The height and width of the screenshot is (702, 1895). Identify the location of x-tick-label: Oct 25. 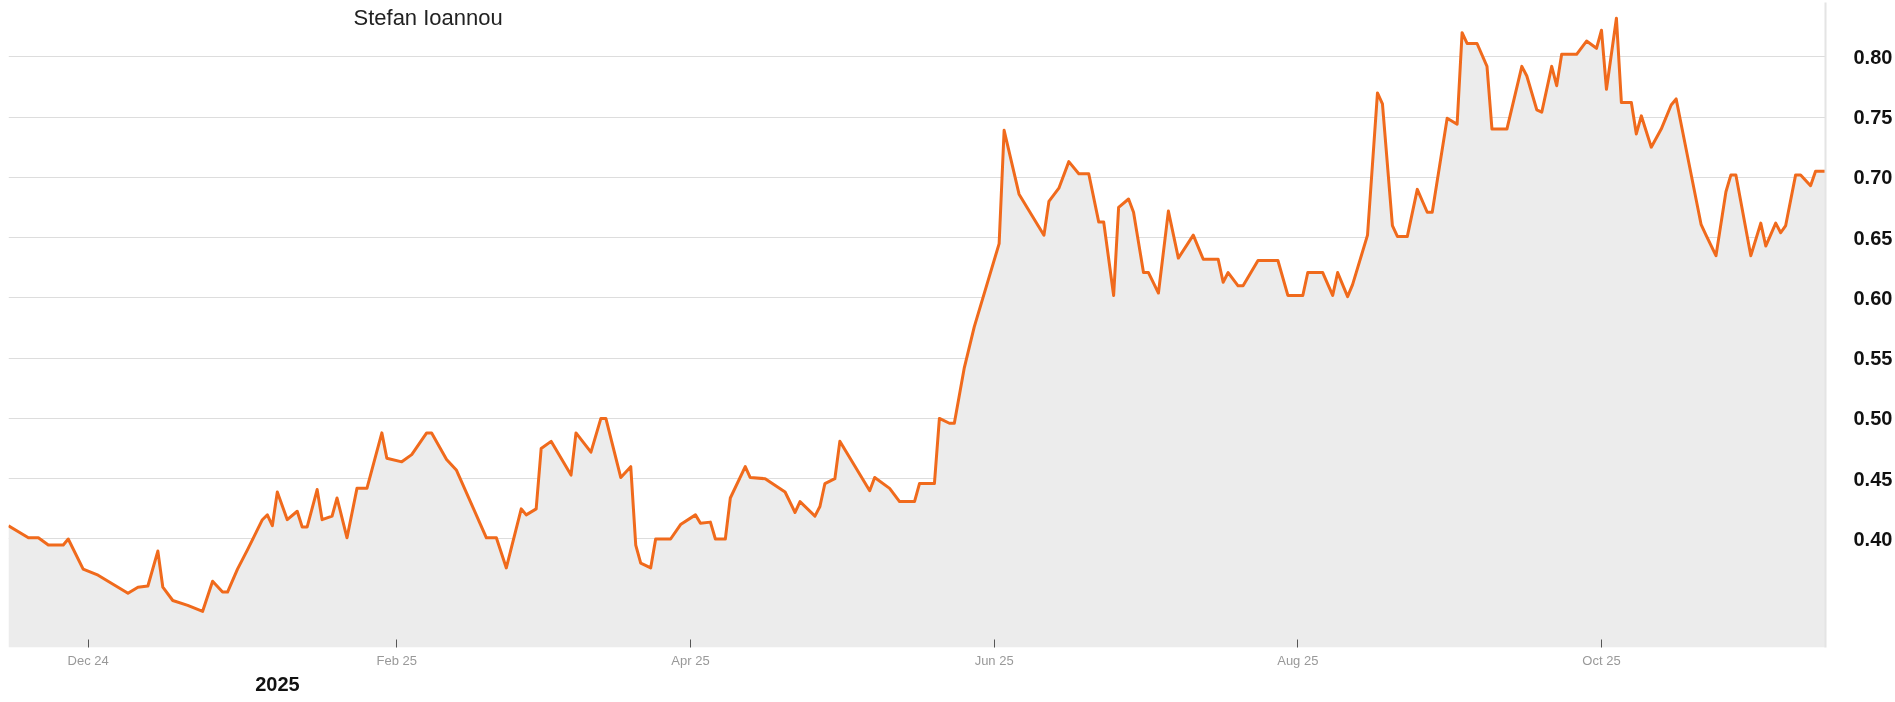
(1601, 660).